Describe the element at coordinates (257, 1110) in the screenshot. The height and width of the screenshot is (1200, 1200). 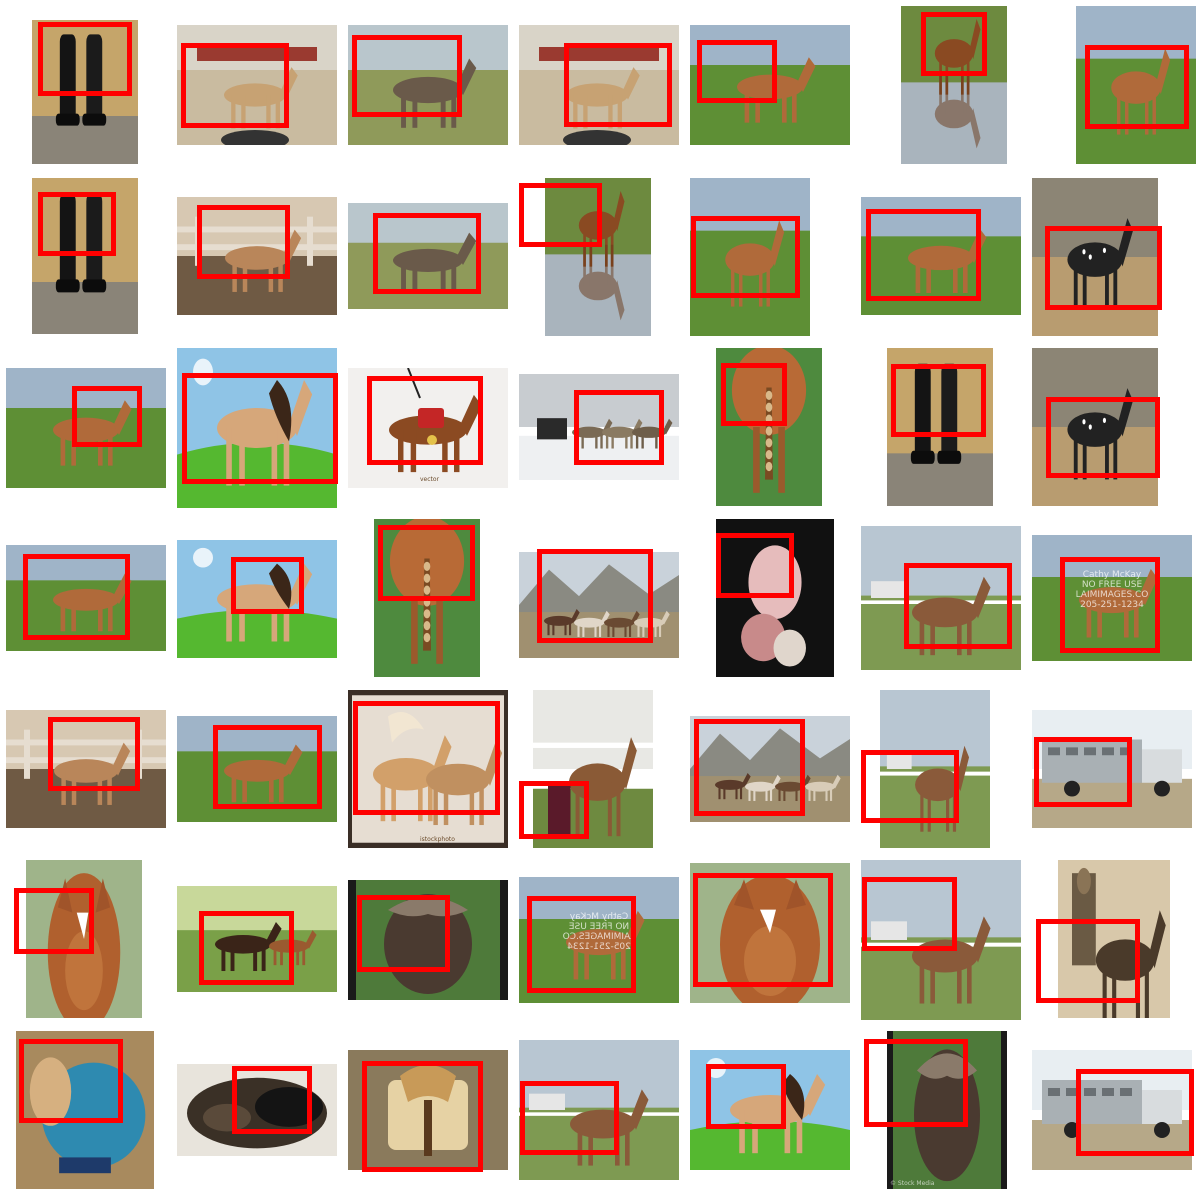
I see `thumbnail-foal-lying-down` at that location.